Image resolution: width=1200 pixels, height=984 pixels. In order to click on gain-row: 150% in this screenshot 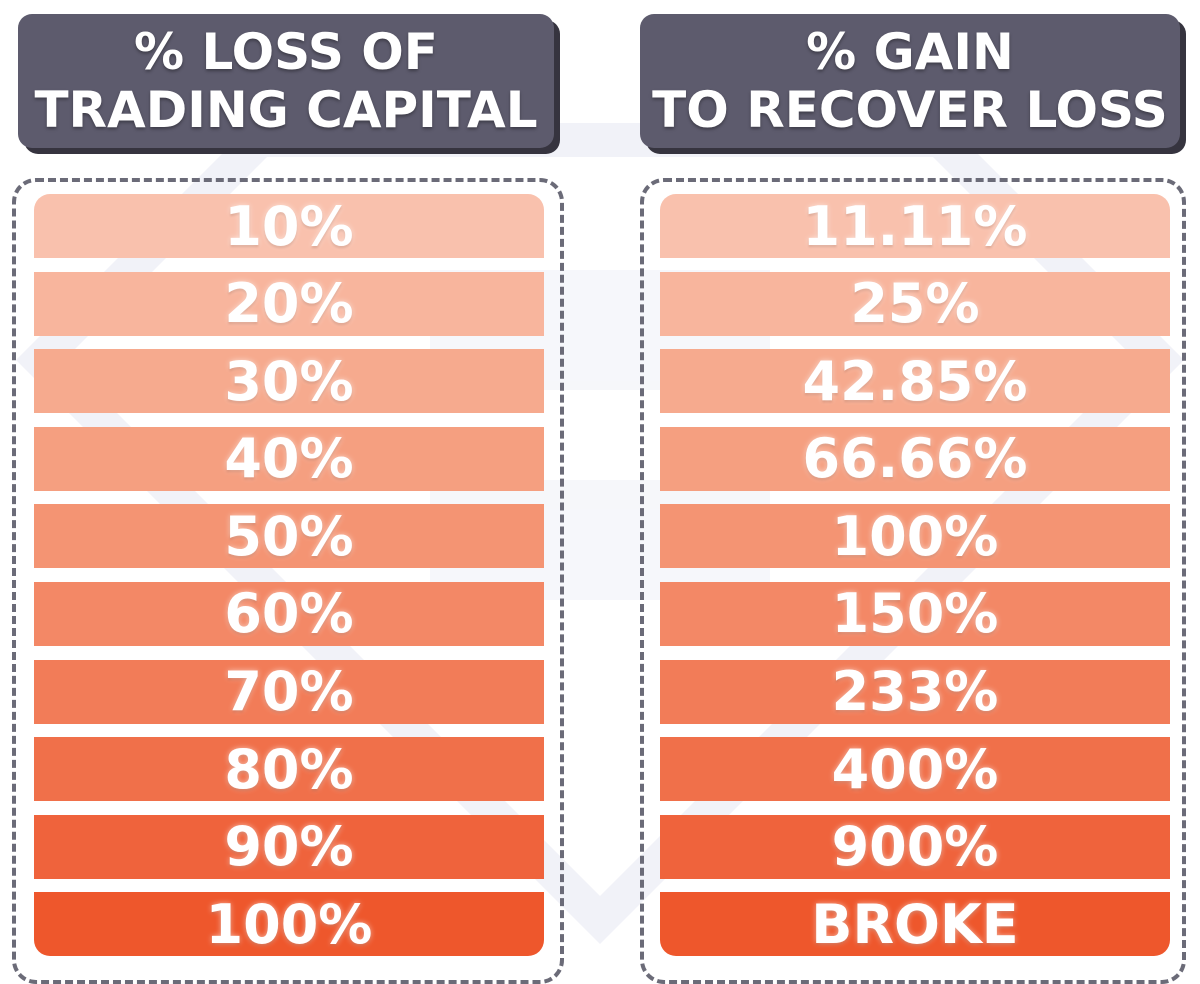, I will do `click(915, 613)`.